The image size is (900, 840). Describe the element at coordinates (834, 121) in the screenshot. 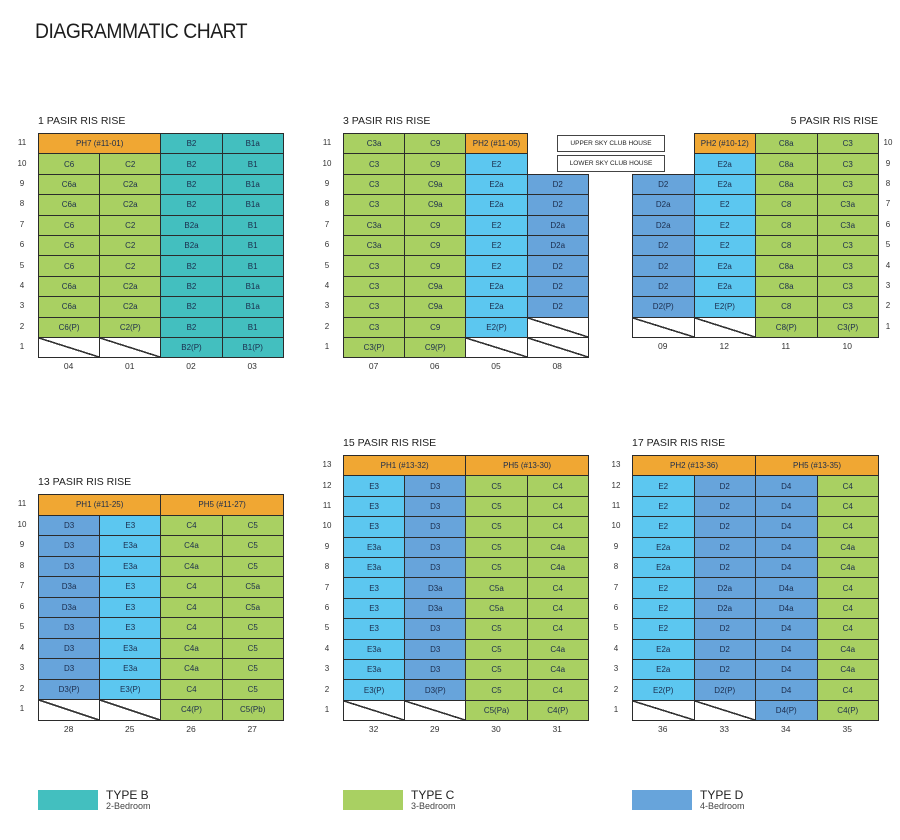

I see `block-title: 5 PASIR RIS RISE` at that location.